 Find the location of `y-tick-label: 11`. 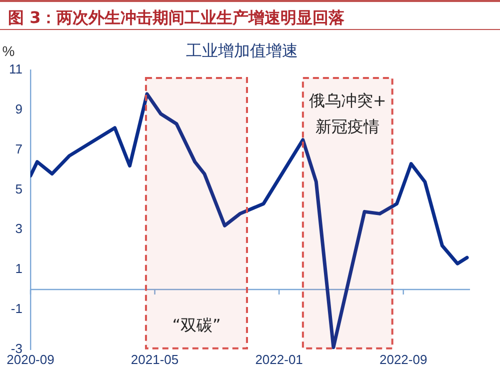

y-tick-label: 11 is located at coordinates (15, 69).